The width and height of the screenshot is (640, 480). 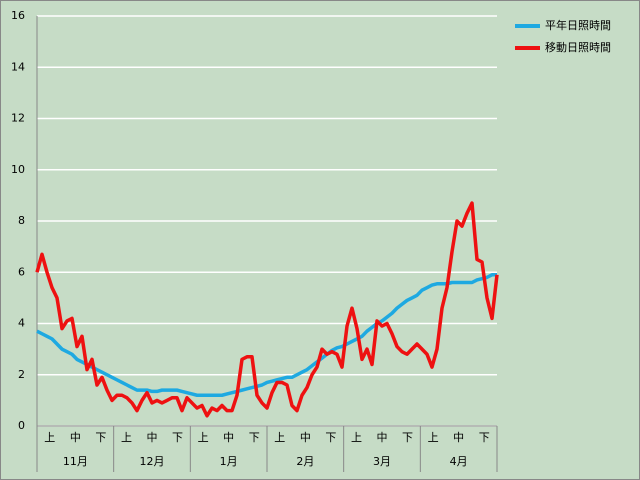 I want to click on y-tick-label: 16, so click(x=18, y=15).